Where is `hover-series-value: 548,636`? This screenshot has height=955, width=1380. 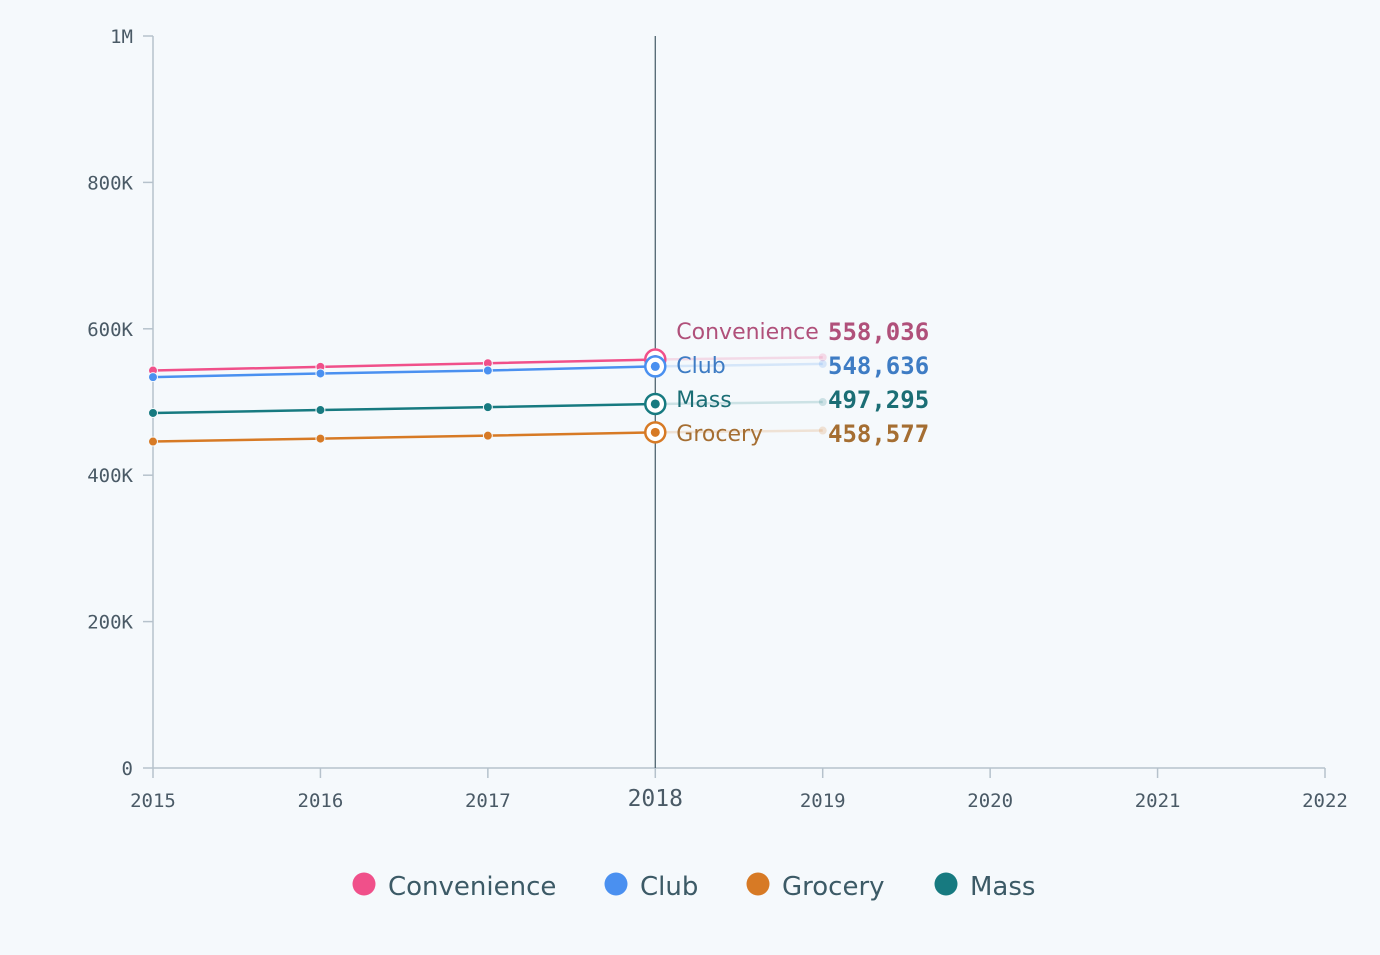 hover-series-value: 548,636 is located at coordinates (878, 366).